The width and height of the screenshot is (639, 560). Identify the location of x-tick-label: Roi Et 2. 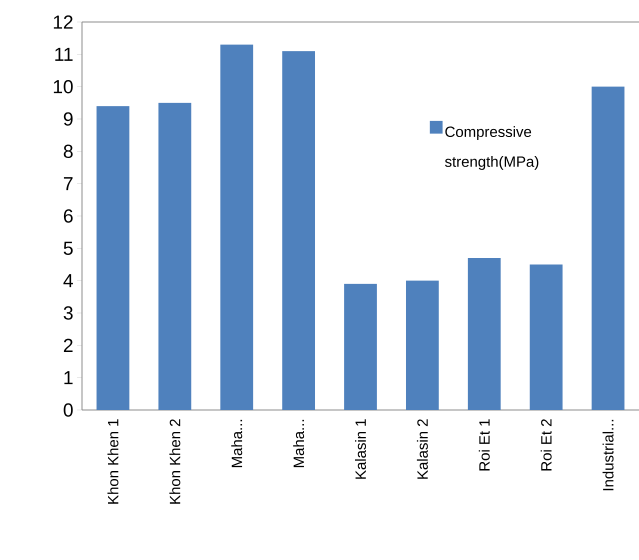
(546, 444).